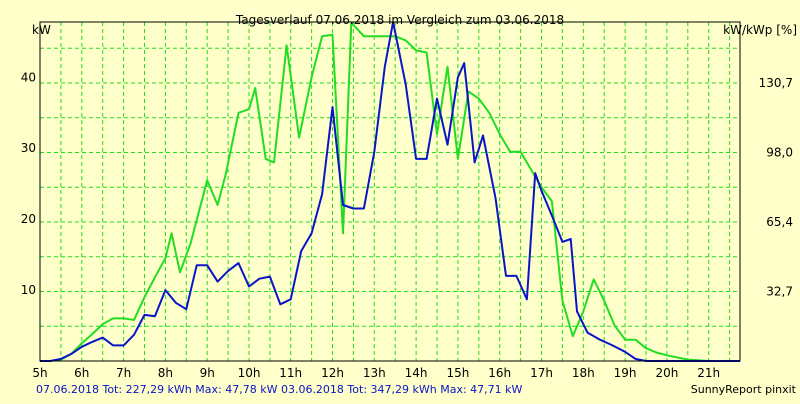 The height and width of the screenshot is (404, 800). I want to click on y-tick-label-left: 20, so click(28, 219).